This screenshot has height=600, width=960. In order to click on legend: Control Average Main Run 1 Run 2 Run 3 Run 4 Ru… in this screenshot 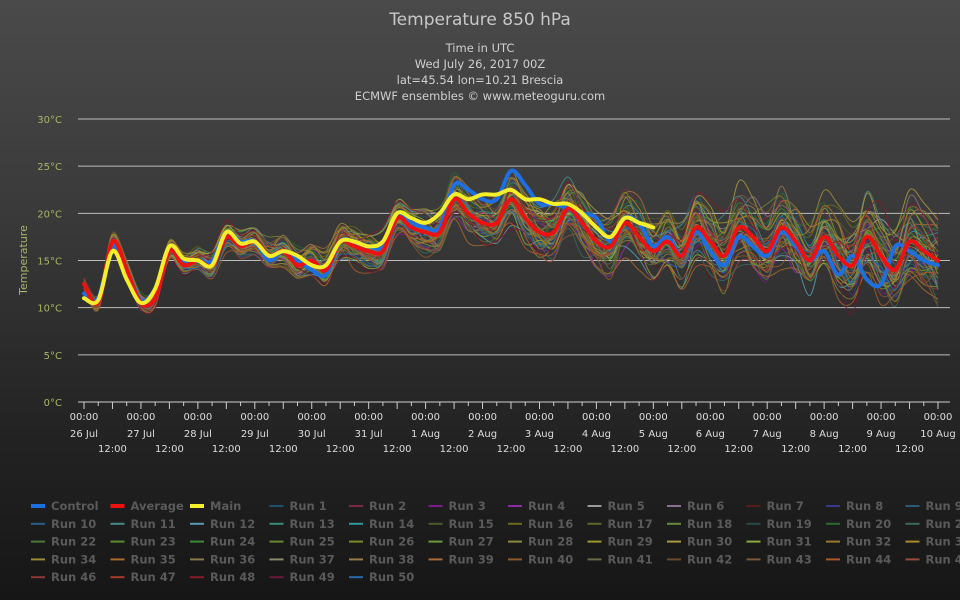, I will do `click(495, 541)`.